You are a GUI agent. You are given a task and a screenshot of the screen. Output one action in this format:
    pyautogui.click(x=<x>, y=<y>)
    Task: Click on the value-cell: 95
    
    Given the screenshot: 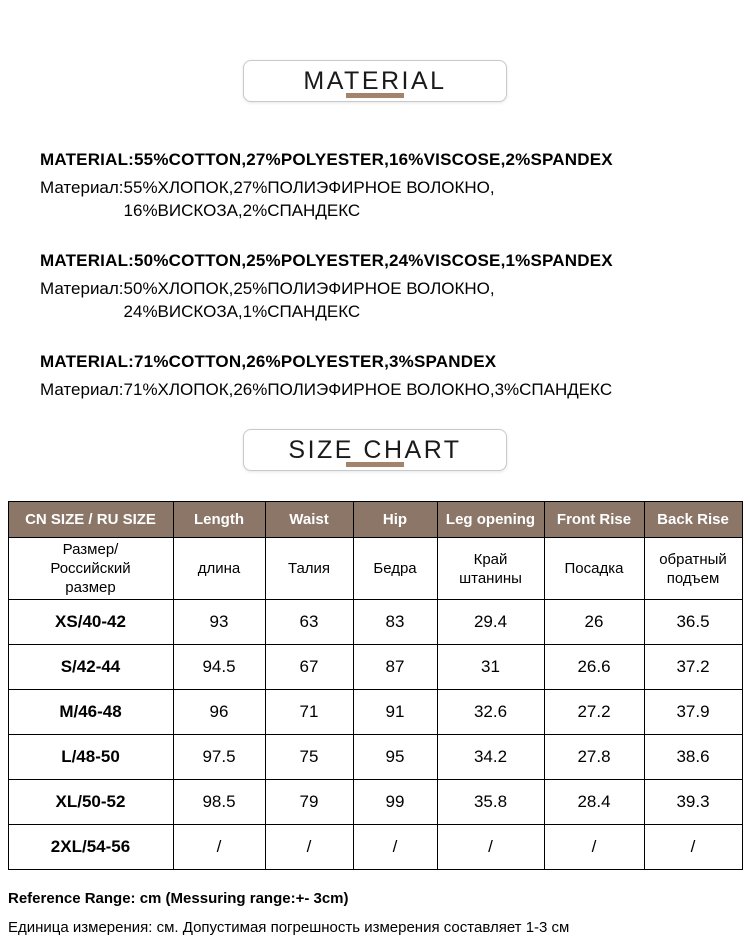 What is the action you would take?
    pyautogui.click(x=395, y=757)
    